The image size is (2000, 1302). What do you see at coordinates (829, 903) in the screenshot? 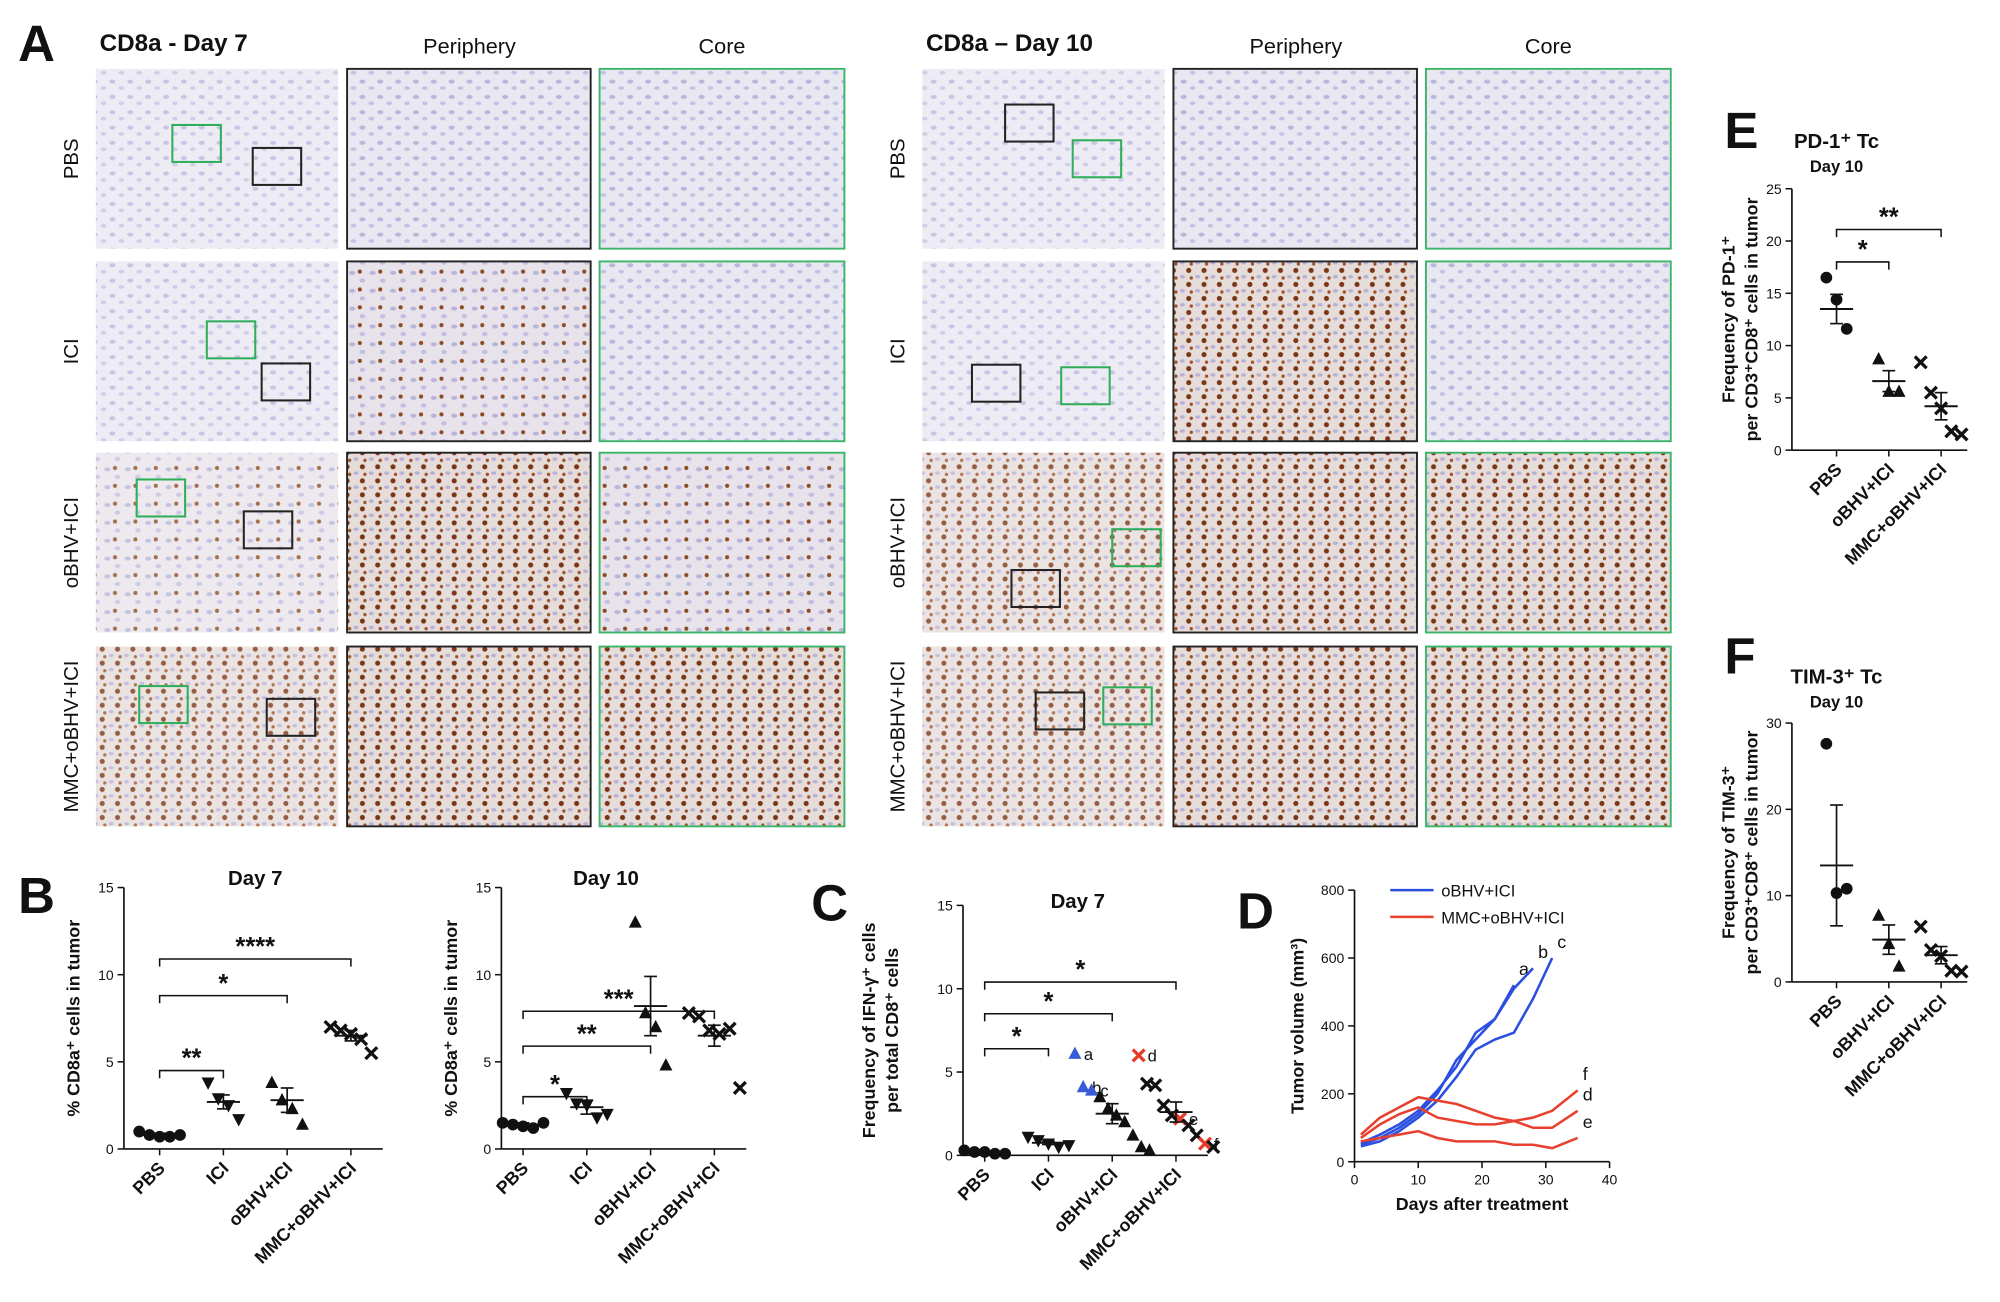
I see `panel-letter: C` at bounding box center [829, 903].